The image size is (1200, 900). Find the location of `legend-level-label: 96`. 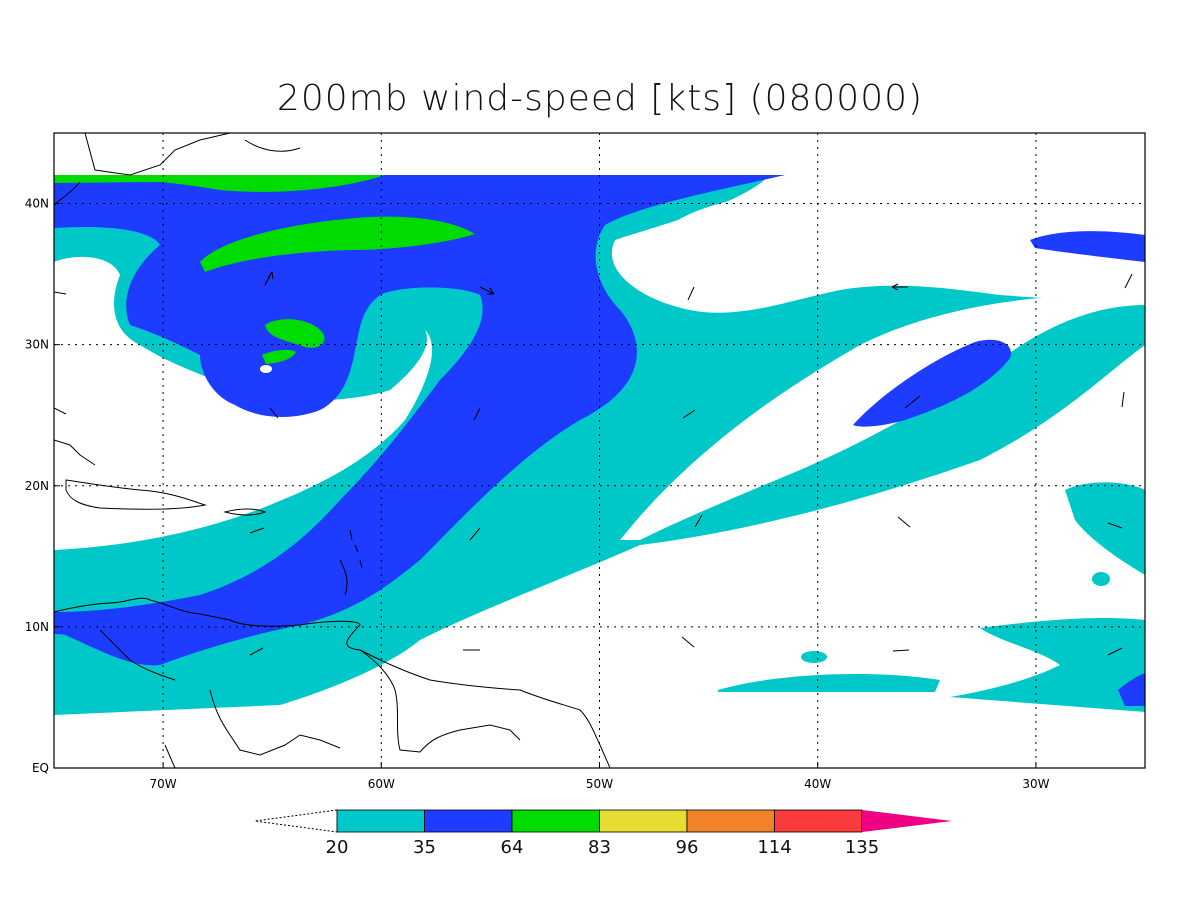

legend-level-label: 96 is located at coordinates (687, 847).